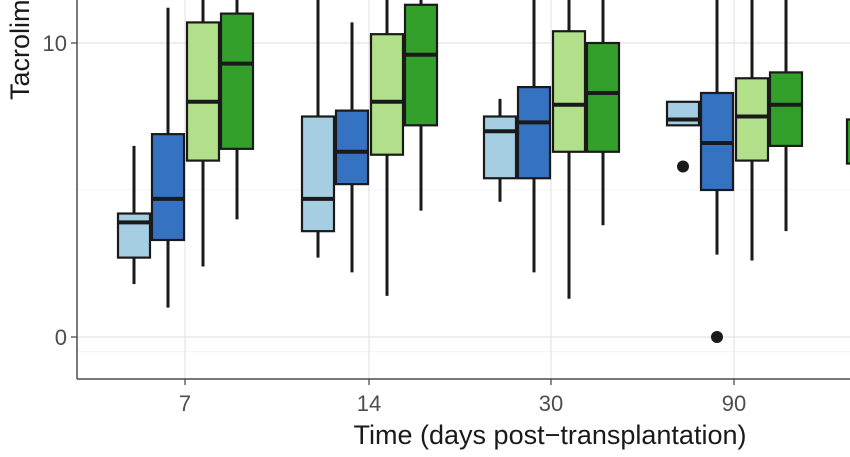  I want to click on x-tick-label: 14, so click(369, 403).